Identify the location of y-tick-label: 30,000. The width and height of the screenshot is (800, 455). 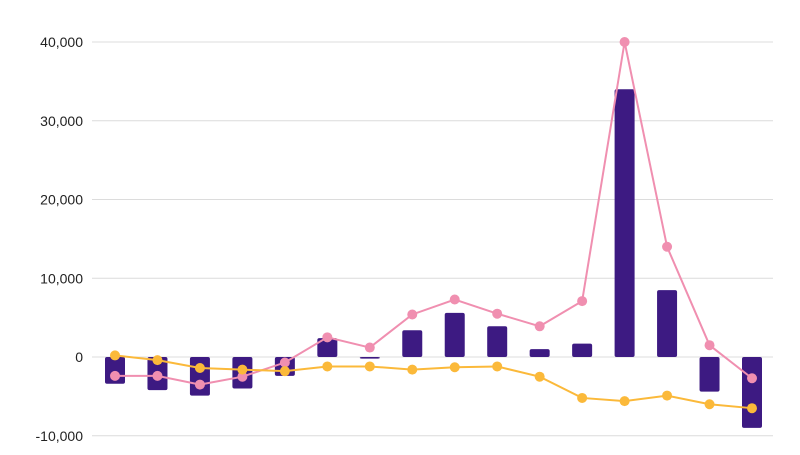
(61, 121).